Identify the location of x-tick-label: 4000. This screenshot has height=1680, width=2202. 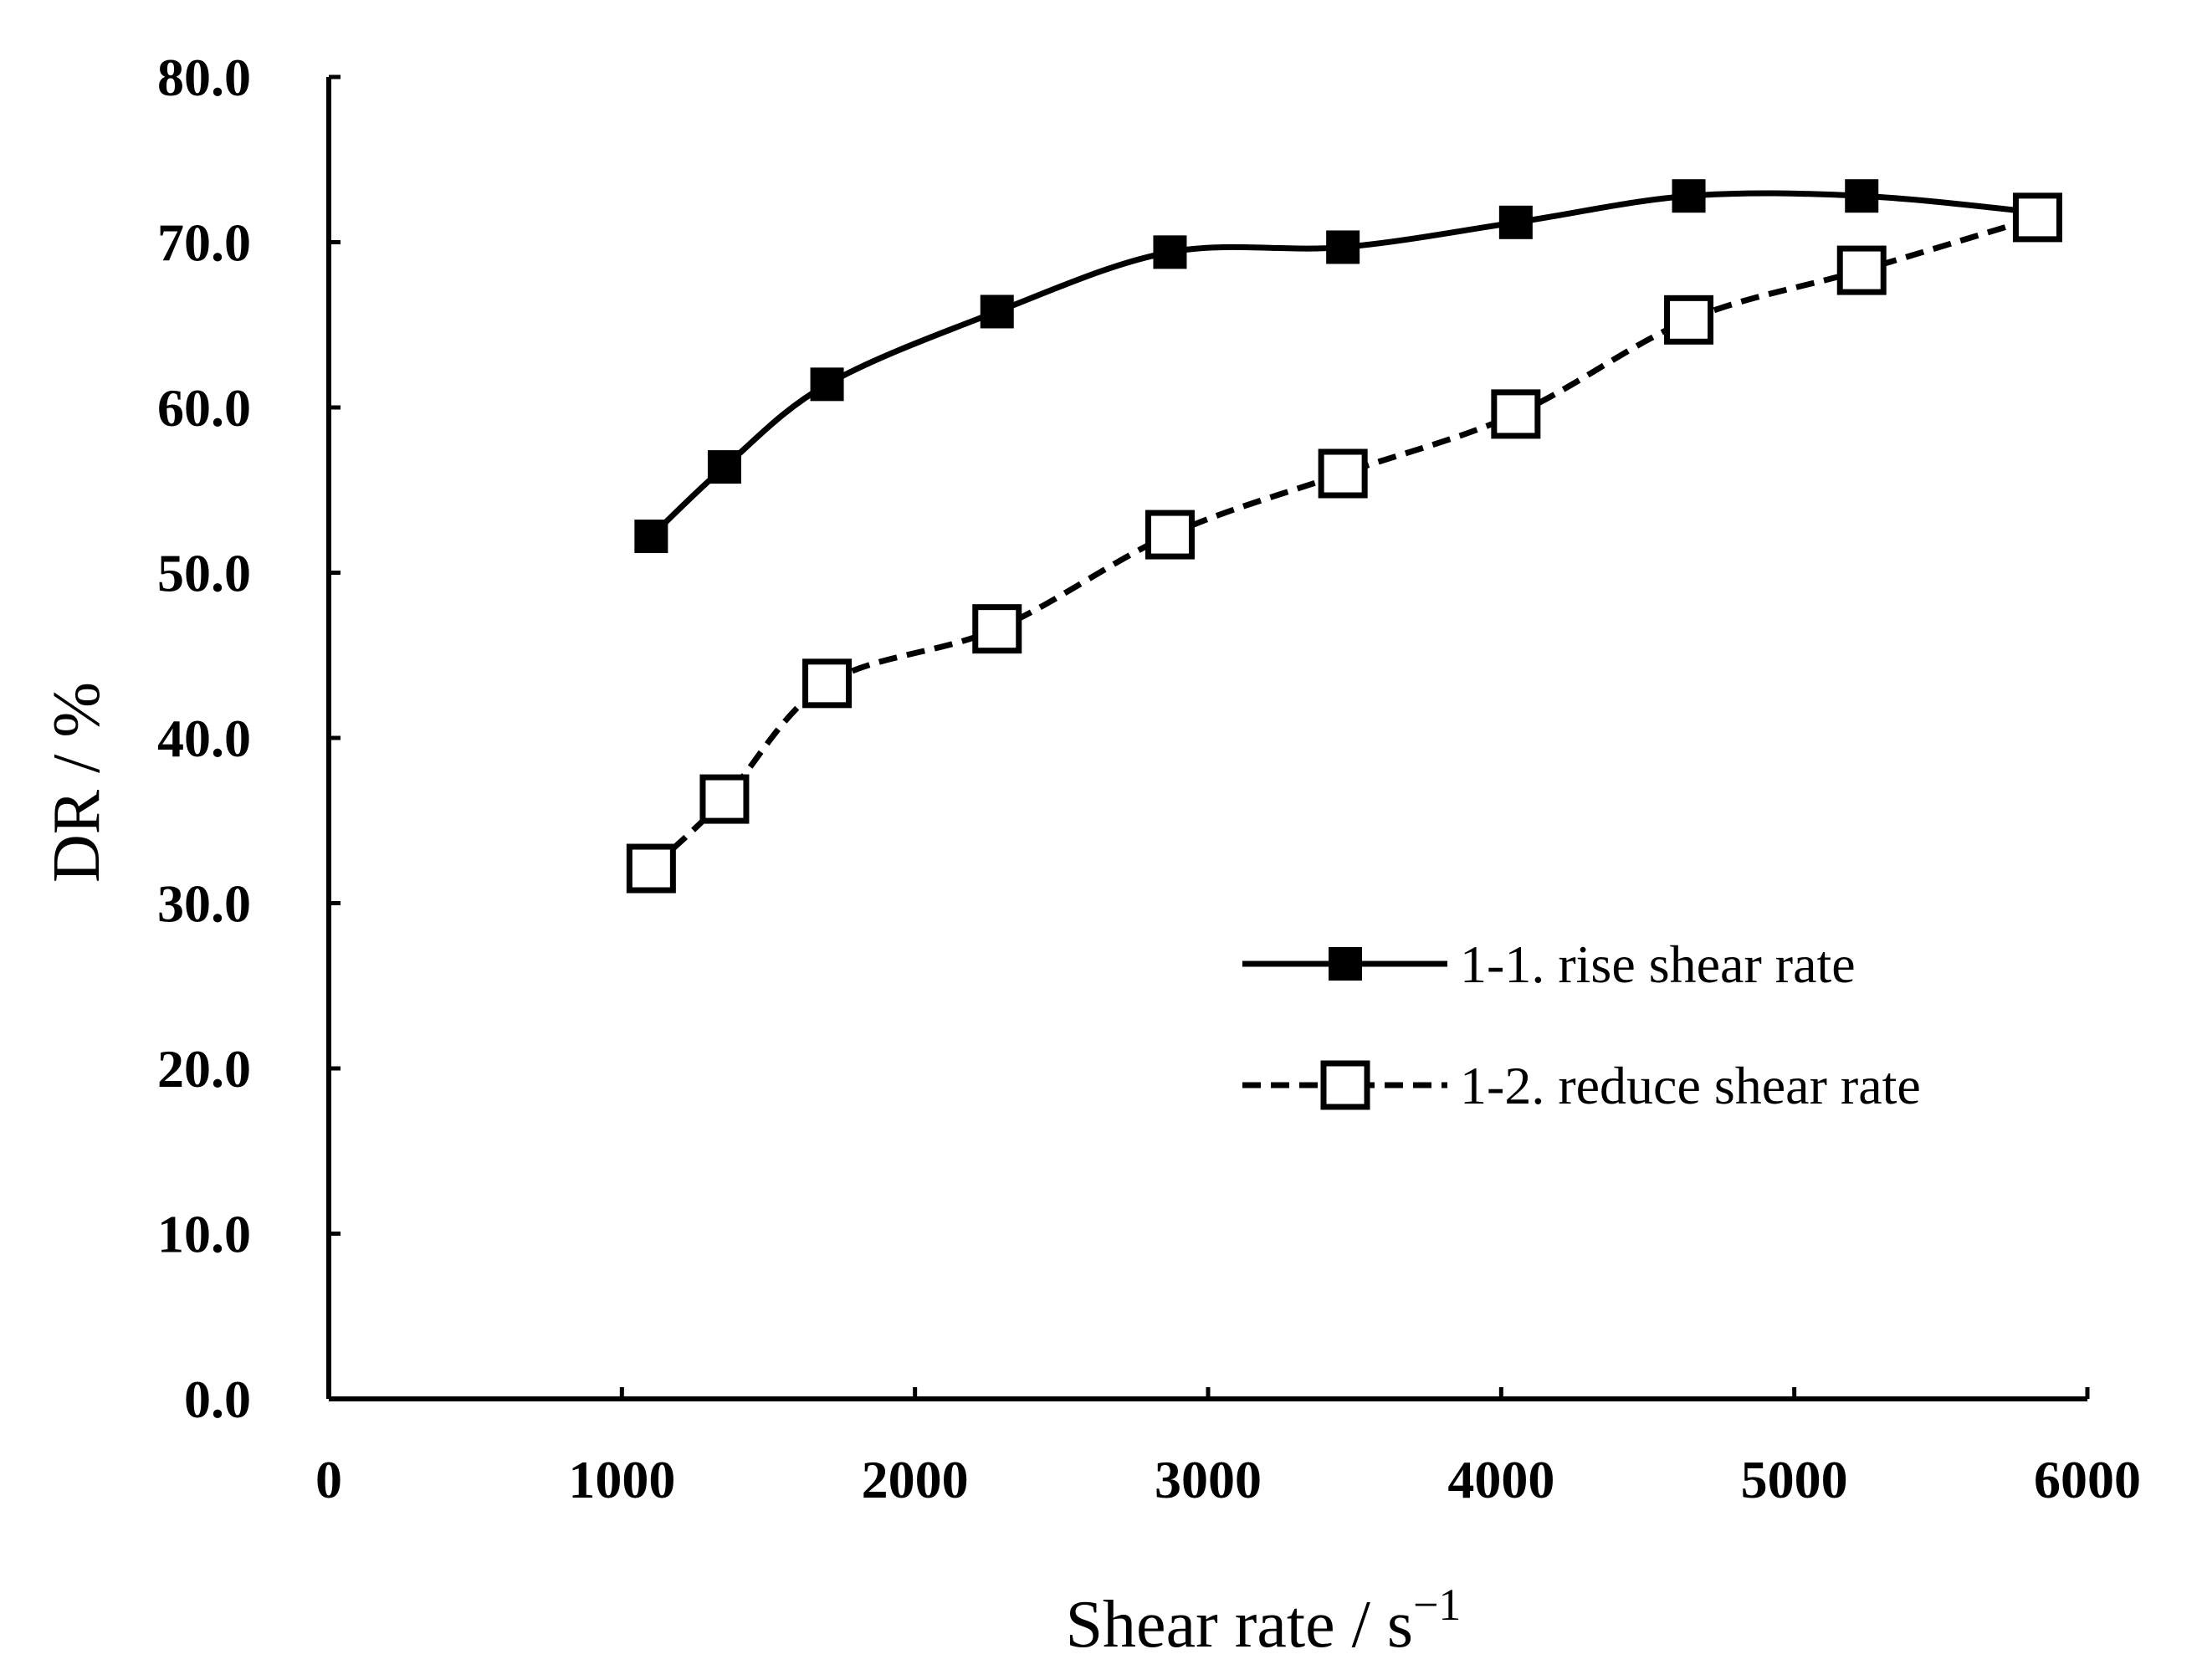
(1501, 1480).